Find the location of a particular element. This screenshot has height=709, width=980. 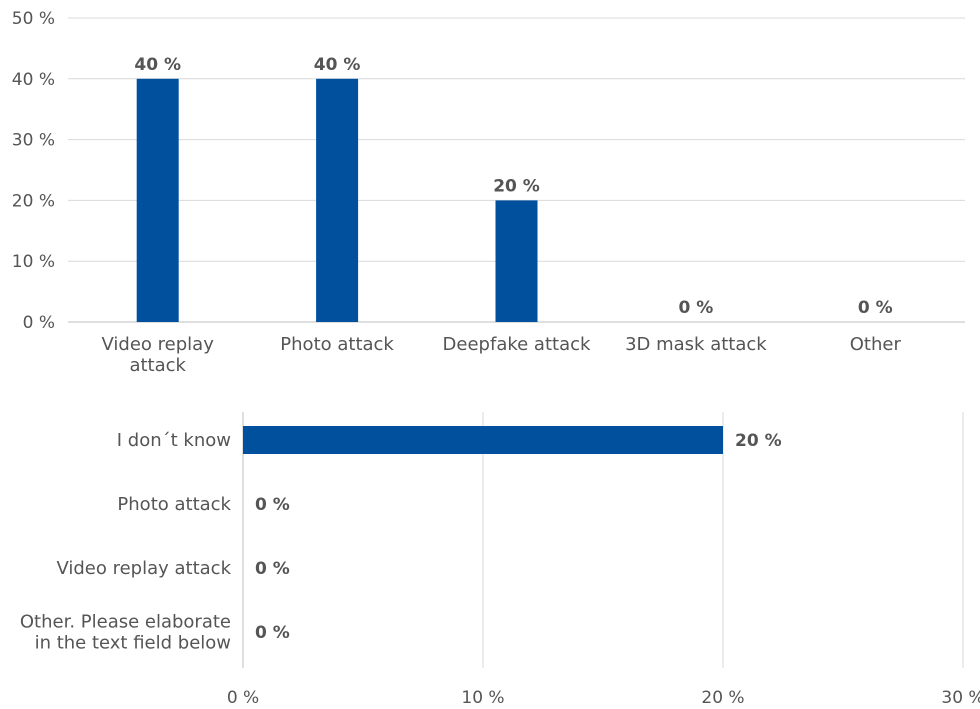

category-label: Other is located at coordinates (876, 344).